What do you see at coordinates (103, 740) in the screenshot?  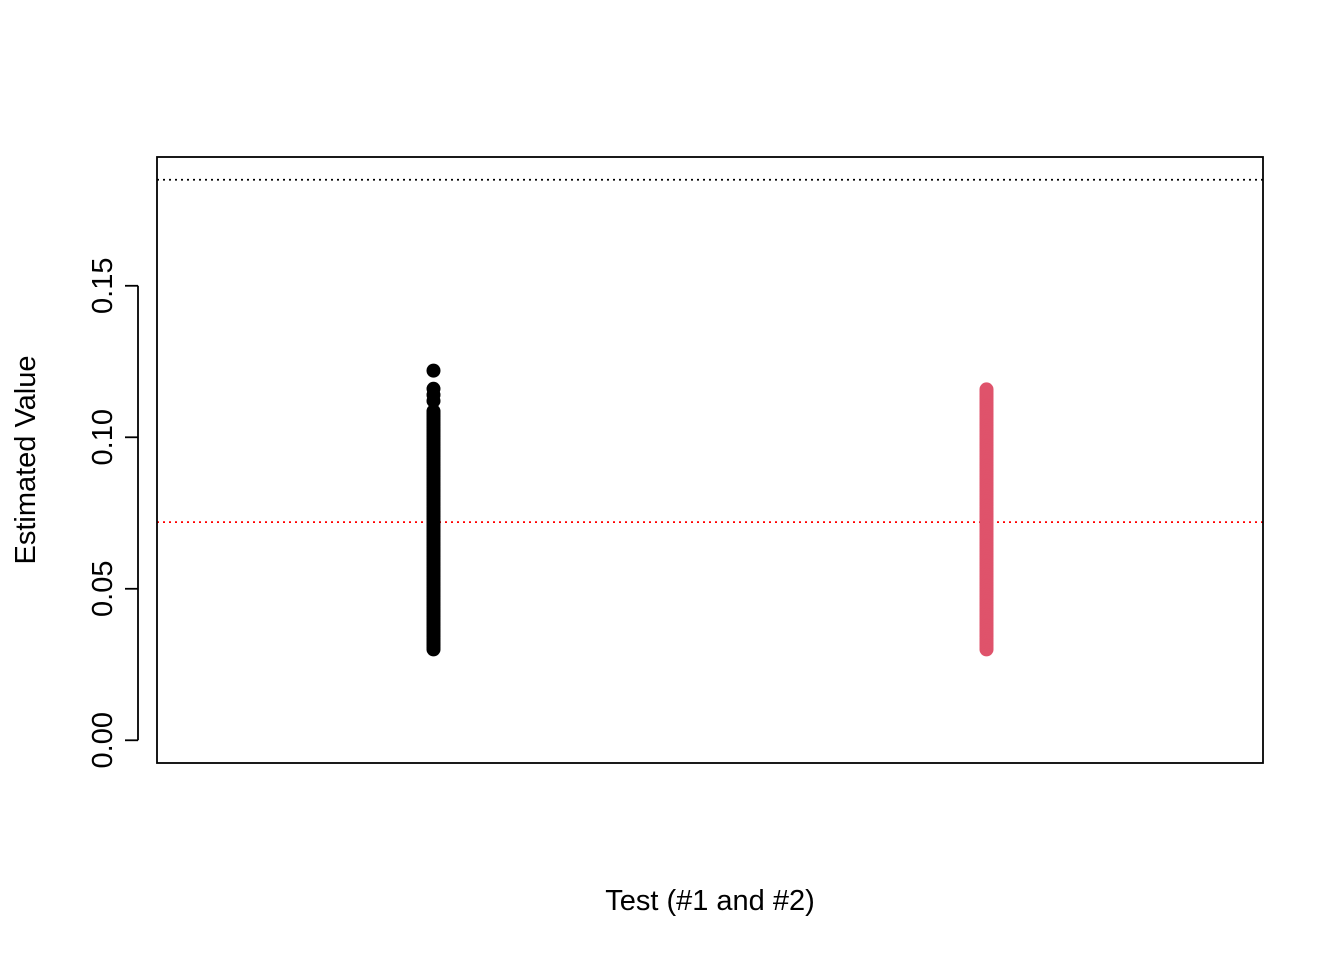 I see `y-tick-label: 0.00` at bounding box center [103, 740].